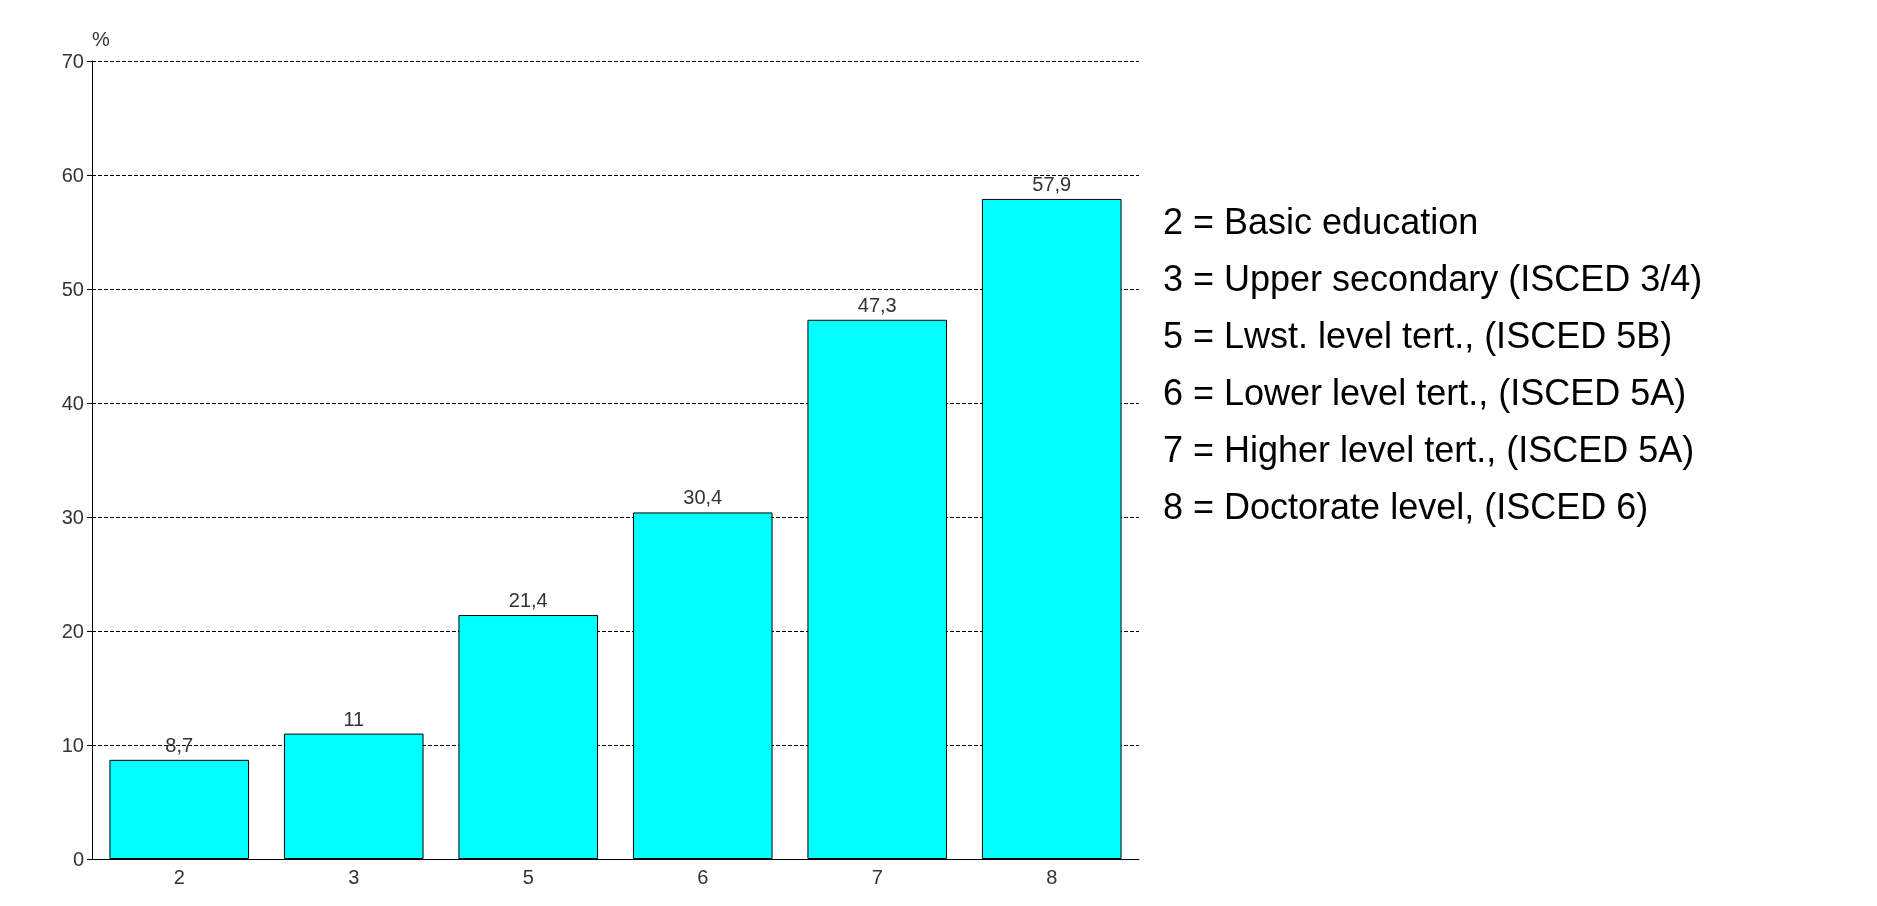 This screenshot has width=1877, height=906. Describe the element at coordinates (703, 877) in the screenshot. I see `x-tick-label: 6` at that location.